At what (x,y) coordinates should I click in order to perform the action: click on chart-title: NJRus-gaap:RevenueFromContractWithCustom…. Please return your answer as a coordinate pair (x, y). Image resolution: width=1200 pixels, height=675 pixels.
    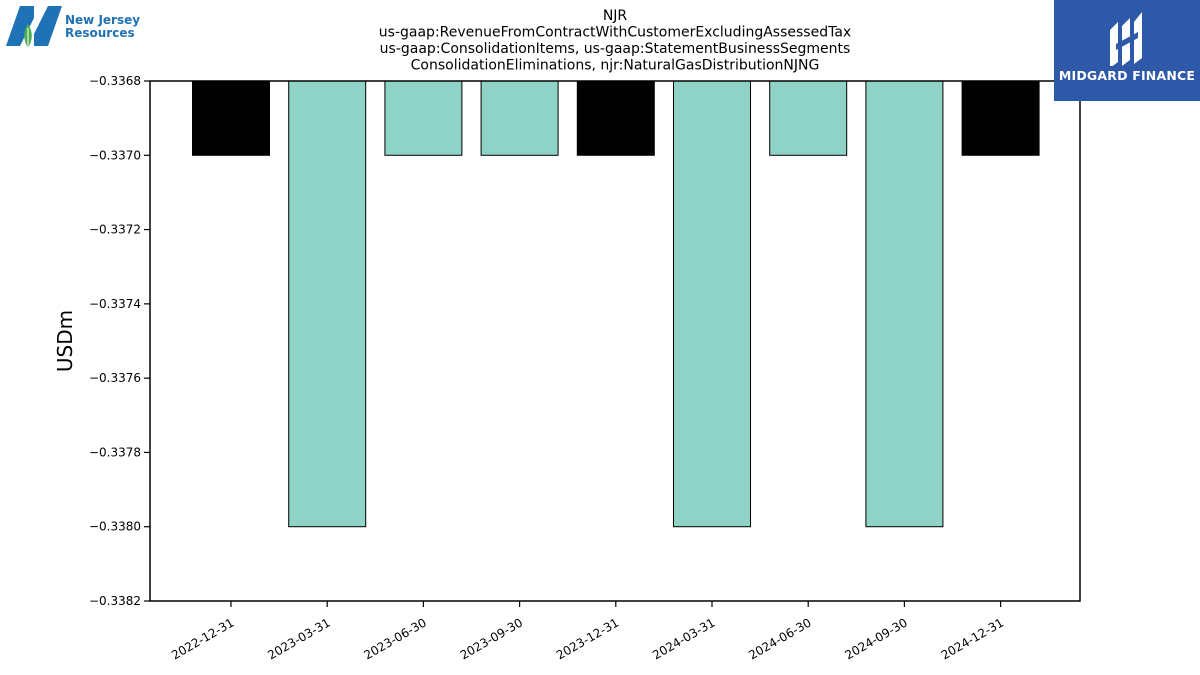
    Looking at the image, I should click on (615, 41).